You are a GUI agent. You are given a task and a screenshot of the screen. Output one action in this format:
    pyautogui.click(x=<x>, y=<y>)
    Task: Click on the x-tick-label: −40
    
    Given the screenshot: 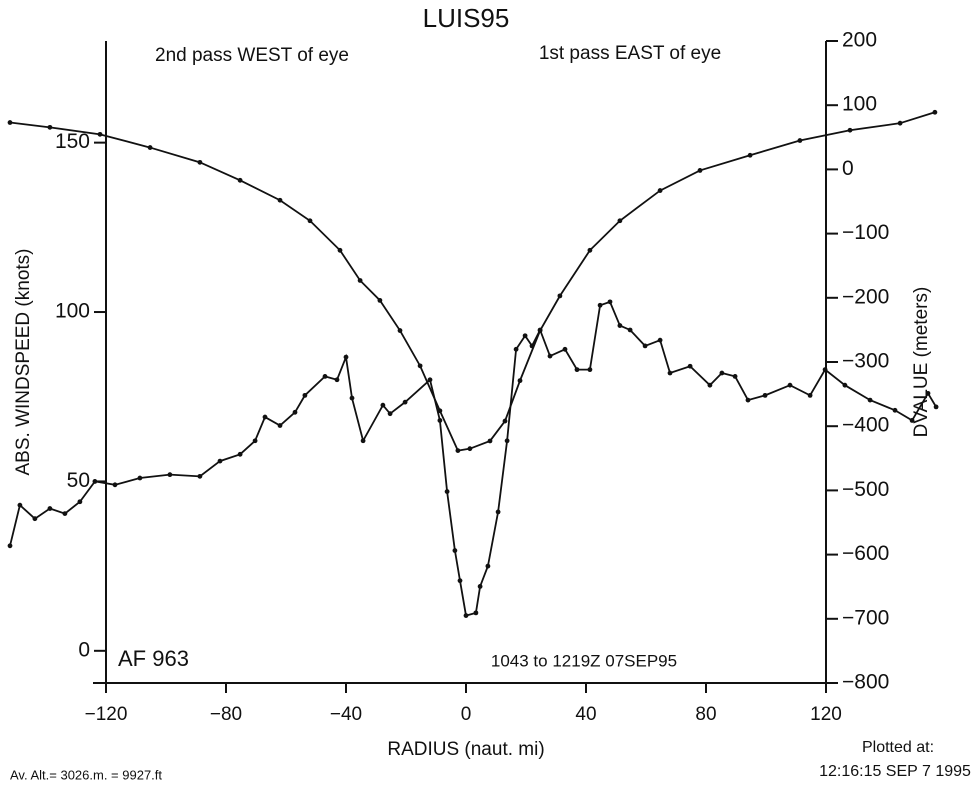 What is the action you would take?
    pyautogui.click(x=346, y=714)
    